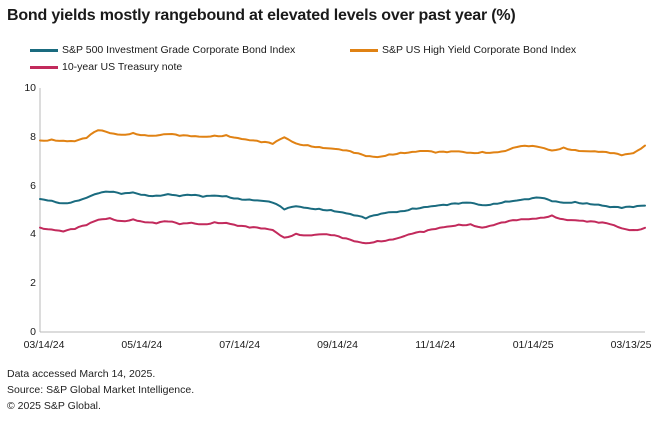 Image resolution: width=660 pixels, height=425 pixels. I want to click on x-axis-tick-05/14/24: 05/14/24, so click(142, 345).